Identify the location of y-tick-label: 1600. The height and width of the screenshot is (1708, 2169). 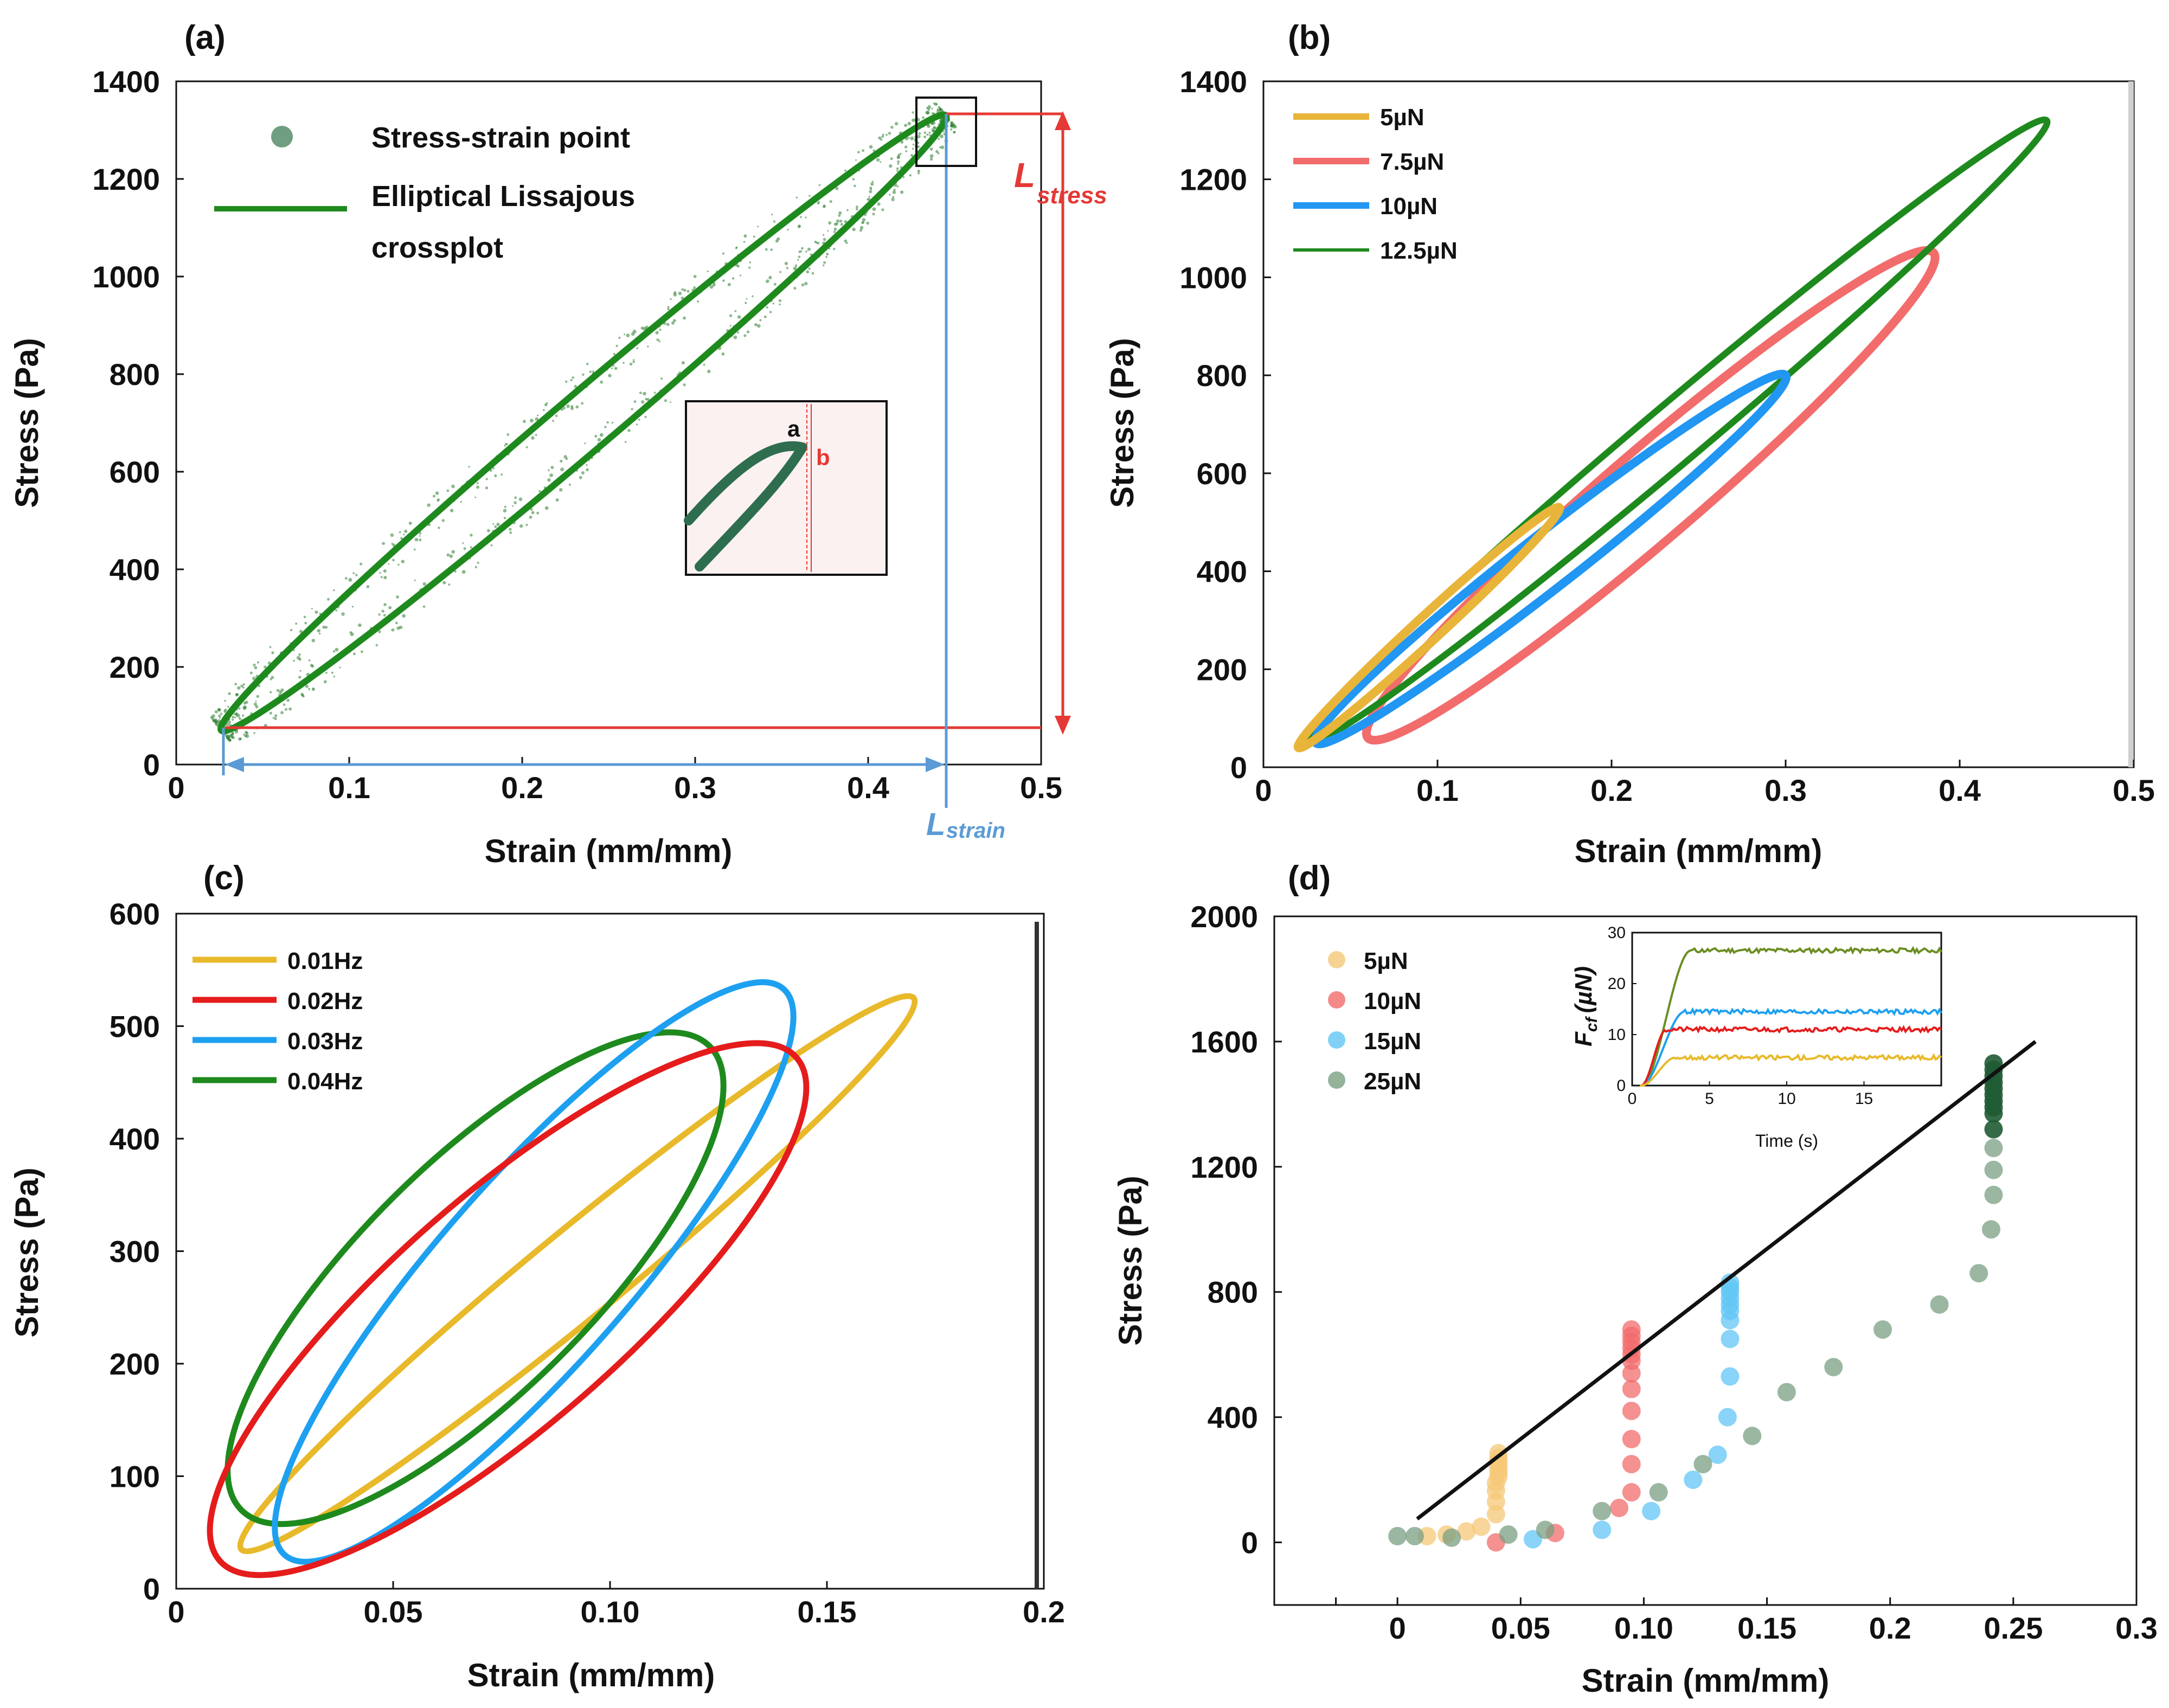
(1224, 1042).